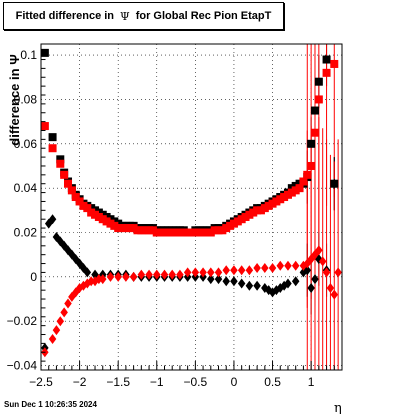 The image size is (400, 414). I want to click on title-suffix: for Global Rec Pion EtapT, so click(203, 16).